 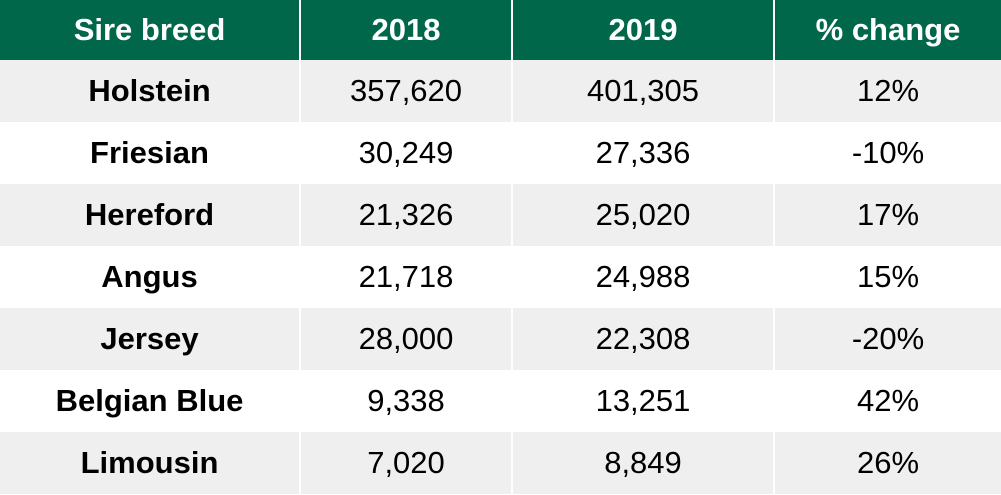 I want to click on value-cell: 24,988, so click(x=642, y=277).